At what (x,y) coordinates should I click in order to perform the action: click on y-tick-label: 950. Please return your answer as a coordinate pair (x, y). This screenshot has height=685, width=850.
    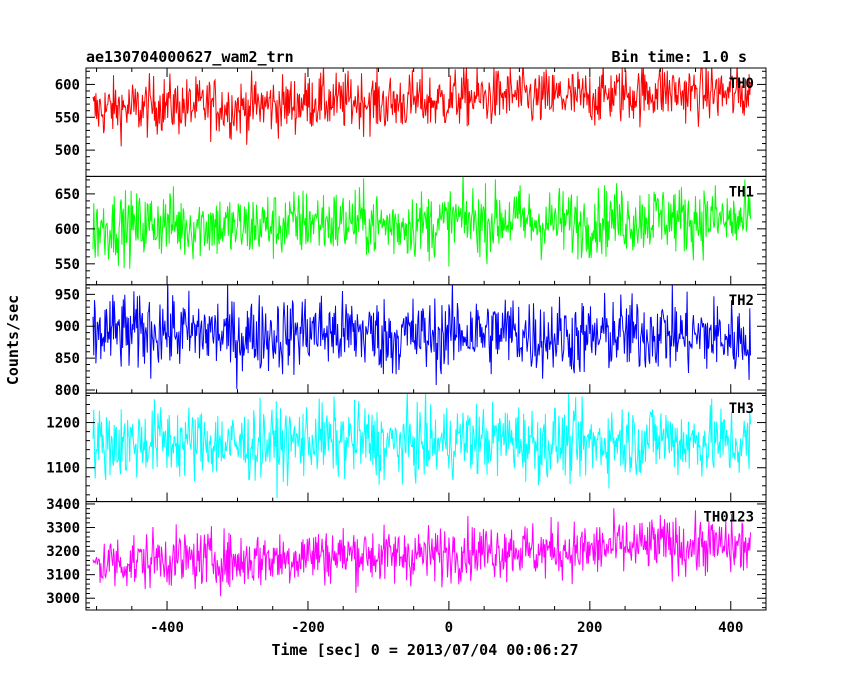
    Looking at the image, I should click on (67, 295).